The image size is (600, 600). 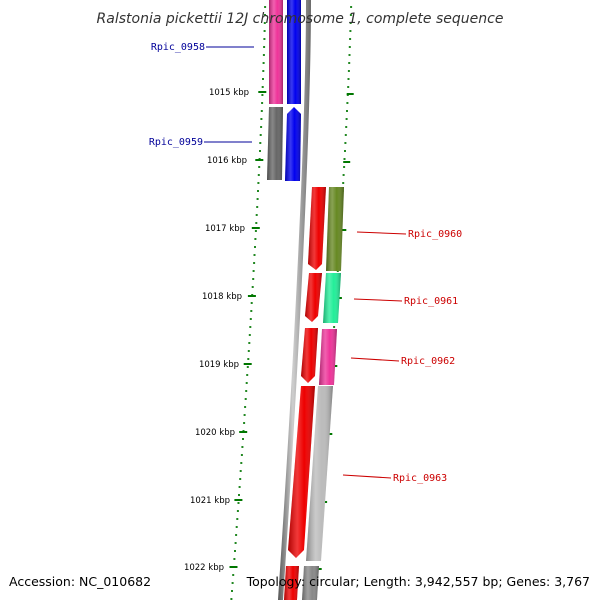 I want to click on gene-label-rpic-0959: Rpic_0959, so click(x=200, y=142).